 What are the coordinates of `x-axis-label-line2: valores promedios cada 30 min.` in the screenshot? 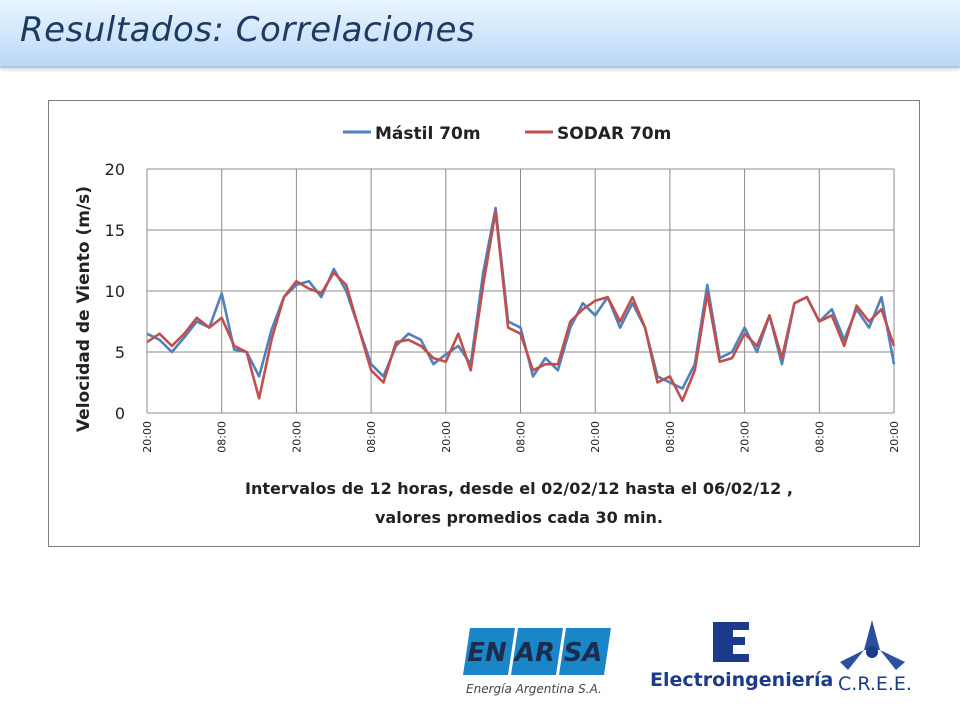 It's located at (519, 517).